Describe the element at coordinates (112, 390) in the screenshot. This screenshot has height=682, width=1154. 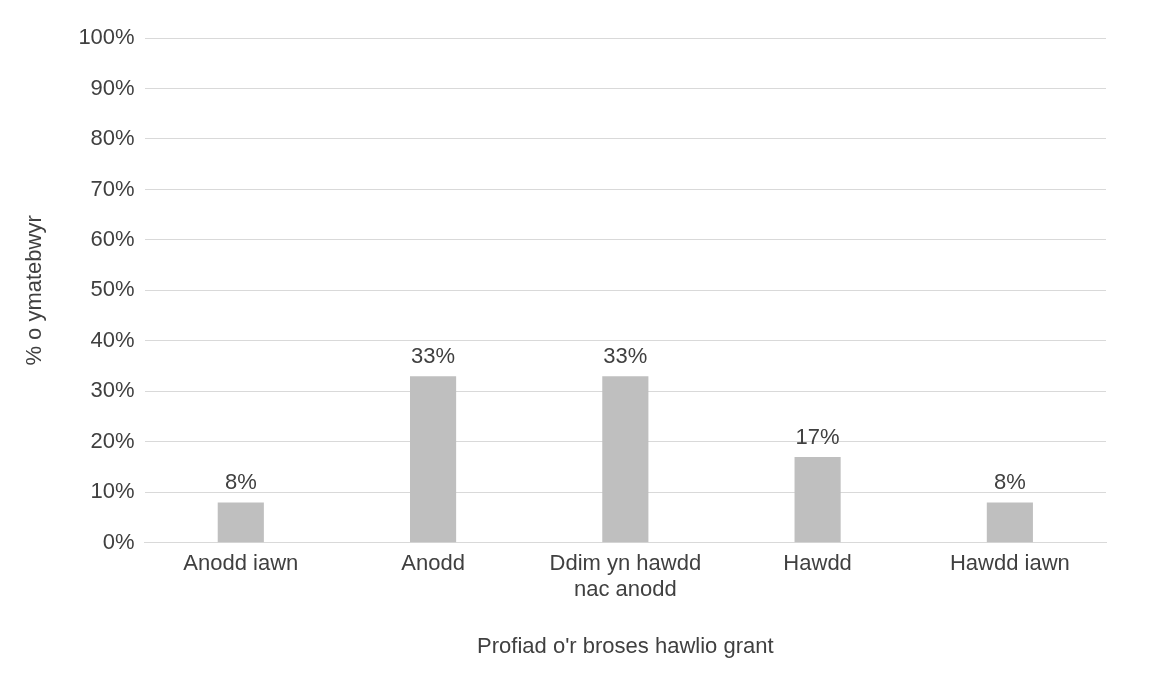
I see `y-tick-label: 30%` at that location.